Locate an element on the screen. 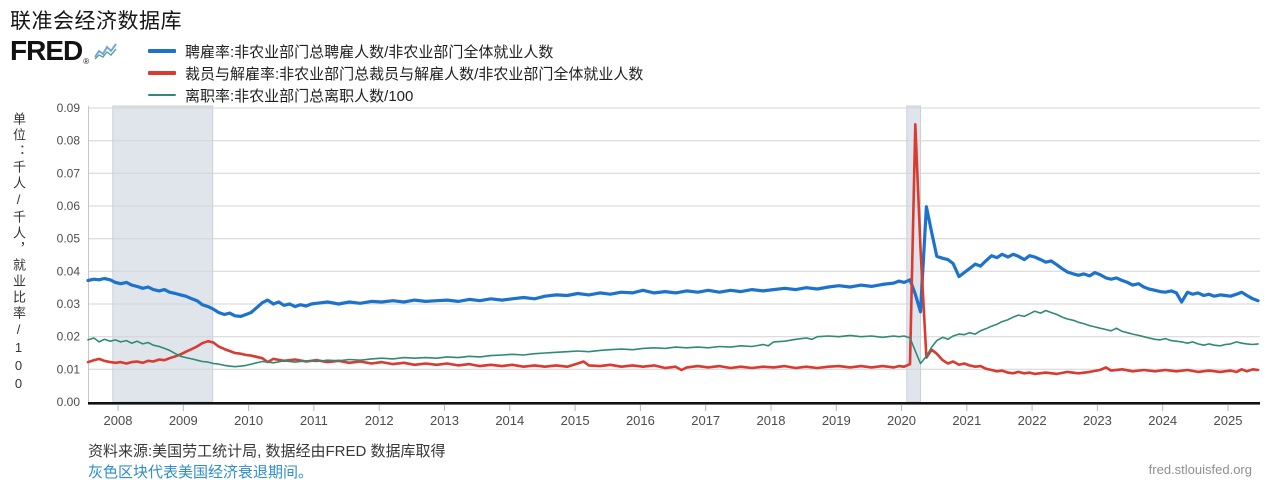 This screenshot has width=1280, height=497. quits-line-swatch is located at coordinates (162, 95).